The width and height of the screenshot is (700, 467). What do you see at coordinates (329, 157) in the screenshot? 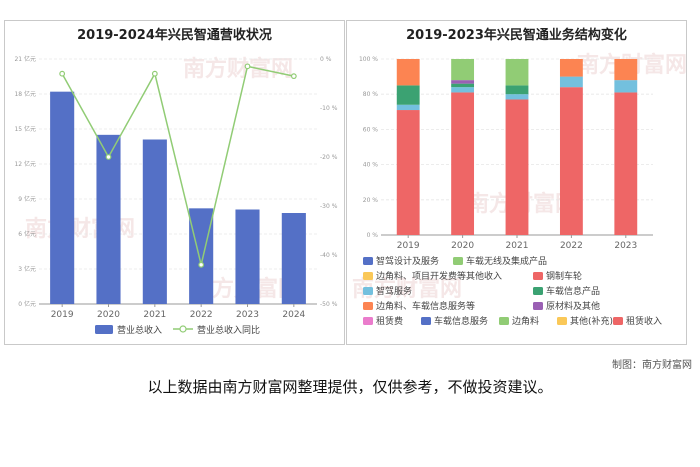
I see `y-tick-label-right: -20 %` at bounding box center [329, 157].